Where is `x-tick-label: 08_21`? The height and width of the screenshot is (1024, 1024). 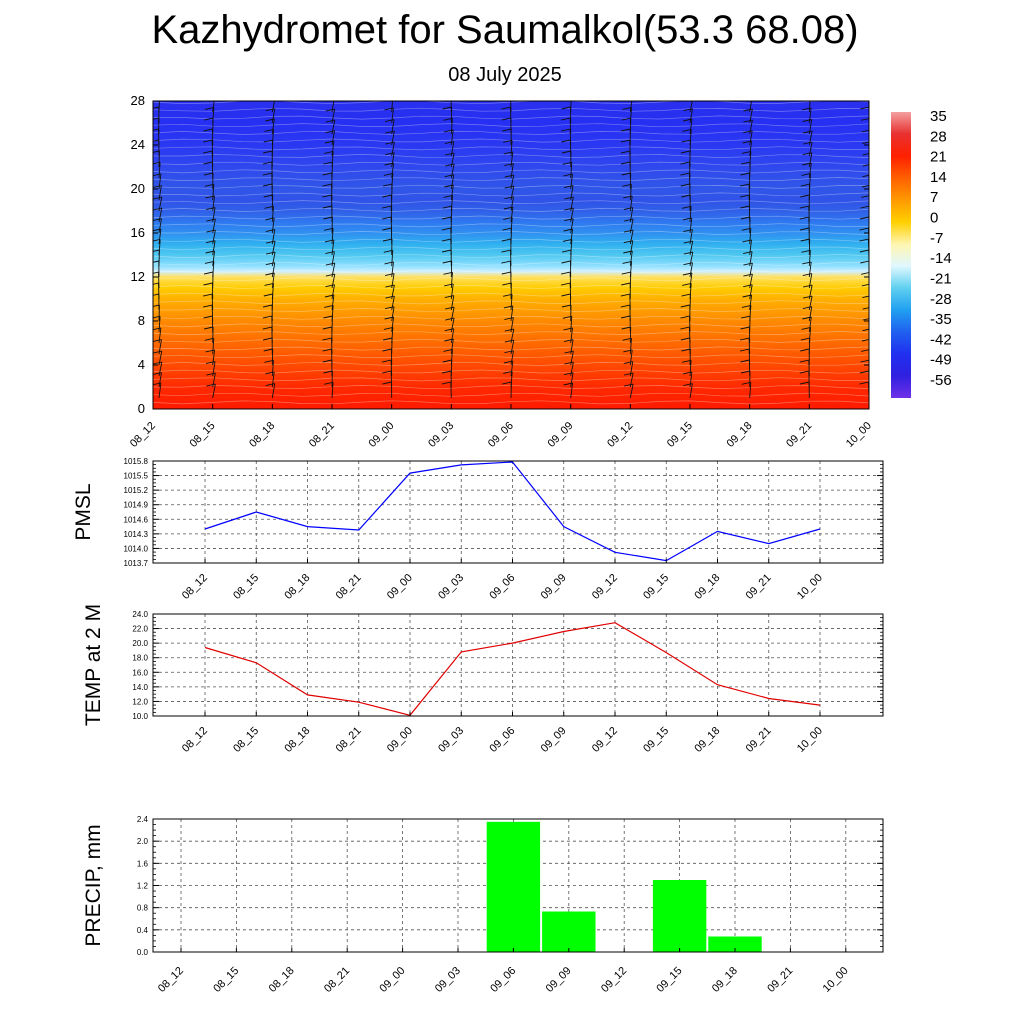 x-tick-label: 08_21 is located at coordinates (337, 980).